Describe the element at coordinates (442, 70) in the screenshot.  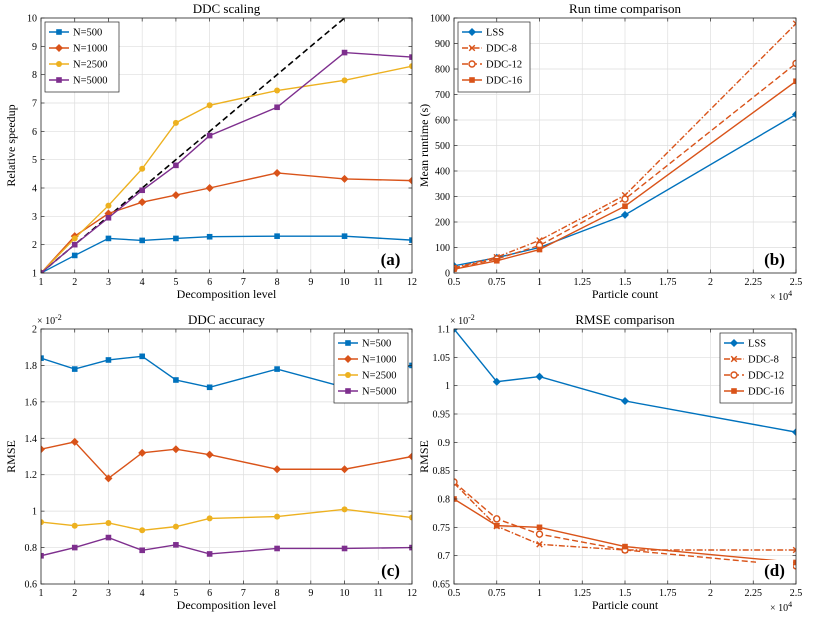
I see `y-tick-label: 800` at that location.